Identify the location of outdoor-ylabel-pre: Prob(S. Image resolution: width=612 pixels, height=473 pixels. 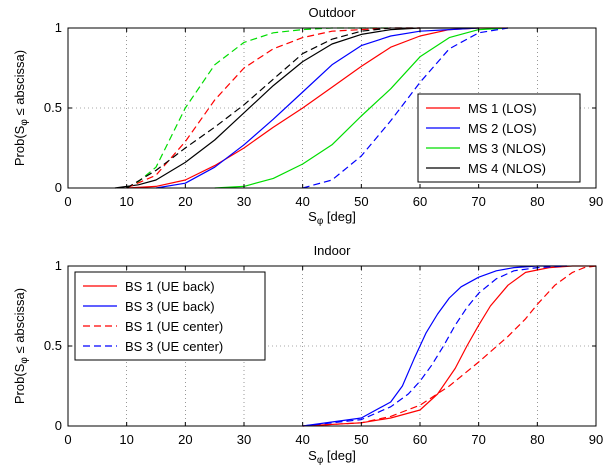
(19, 145).